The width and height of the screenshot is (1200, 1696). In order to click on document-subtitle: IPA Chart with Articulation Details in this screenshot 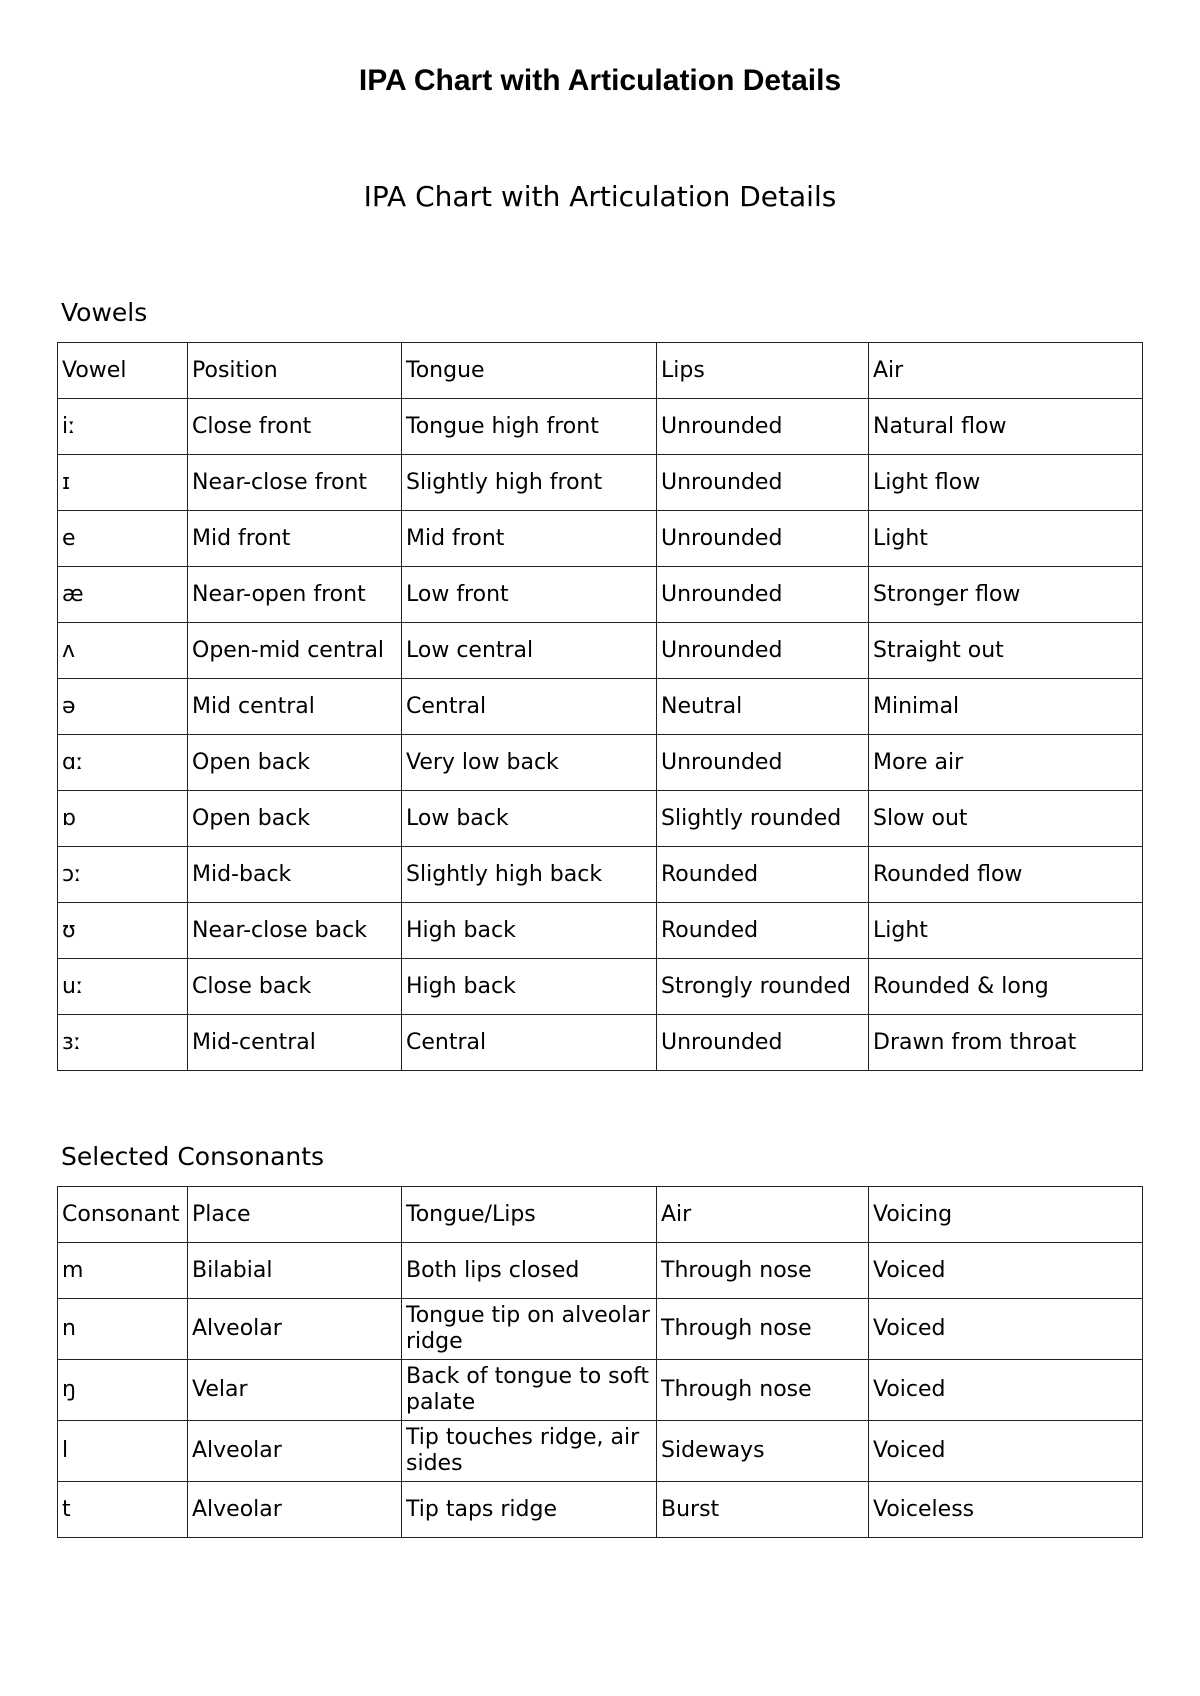, I will do `click(600, 196)`.